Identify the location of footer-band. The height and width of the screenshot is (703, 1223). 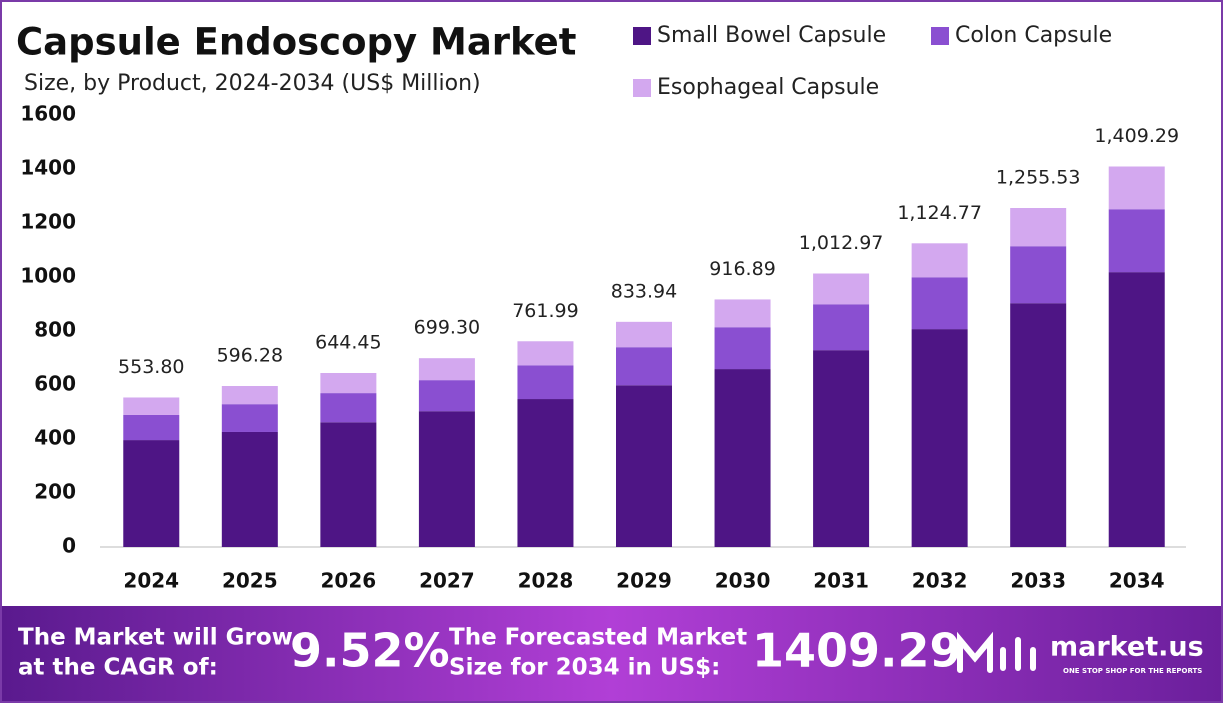
(611, 653).